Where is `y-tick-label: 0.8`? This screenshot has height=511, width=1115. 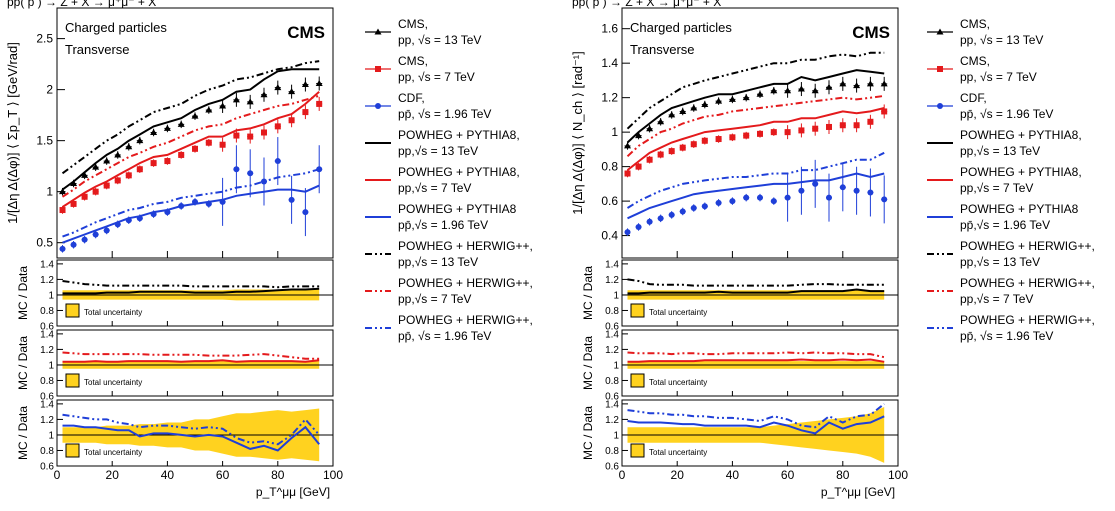 y-tick-label: 0.8 is located at coordinates (609, 167).